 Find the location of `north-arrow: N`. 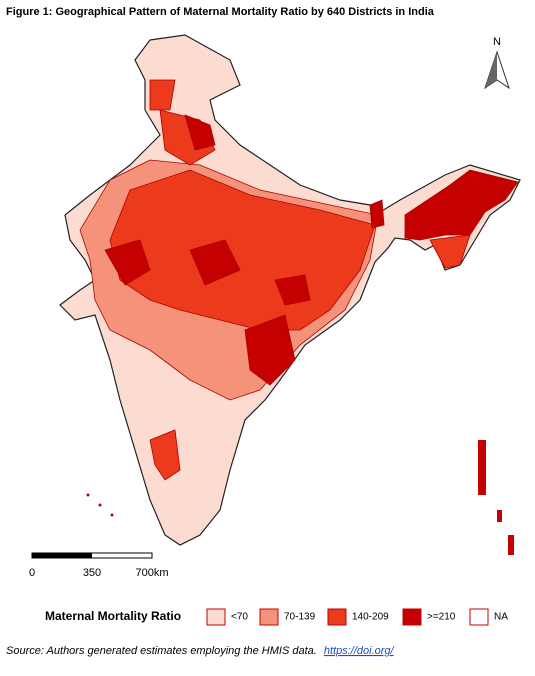

north-arrow: N is located at coordinates (497, 63).